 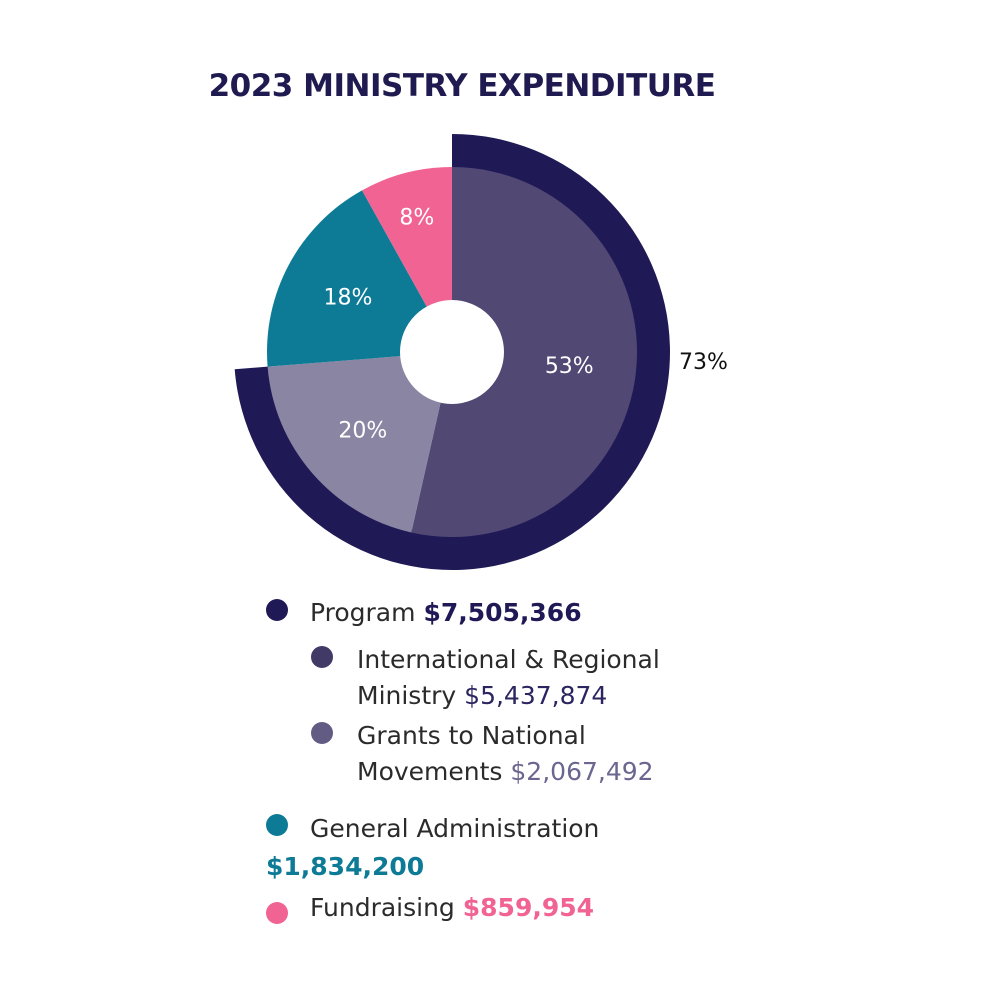 I want to click on donut-hole, so click(x=452, y=352).